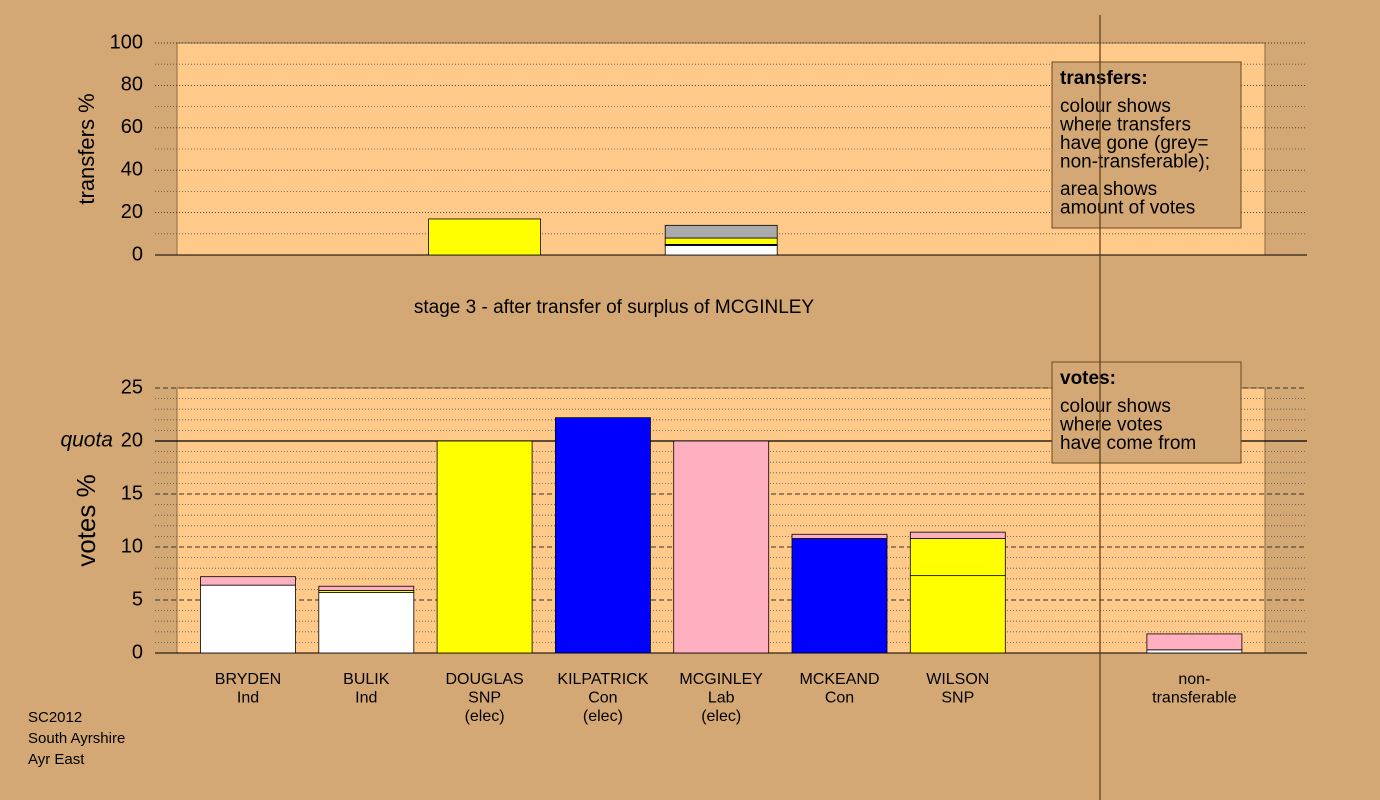 The height and width of the screenshot is (800, 1380). What do you see at coordinates (86, 148) in the screenshot?
I see `y-axis-label: transfers %` at bounding box center [86, 148].